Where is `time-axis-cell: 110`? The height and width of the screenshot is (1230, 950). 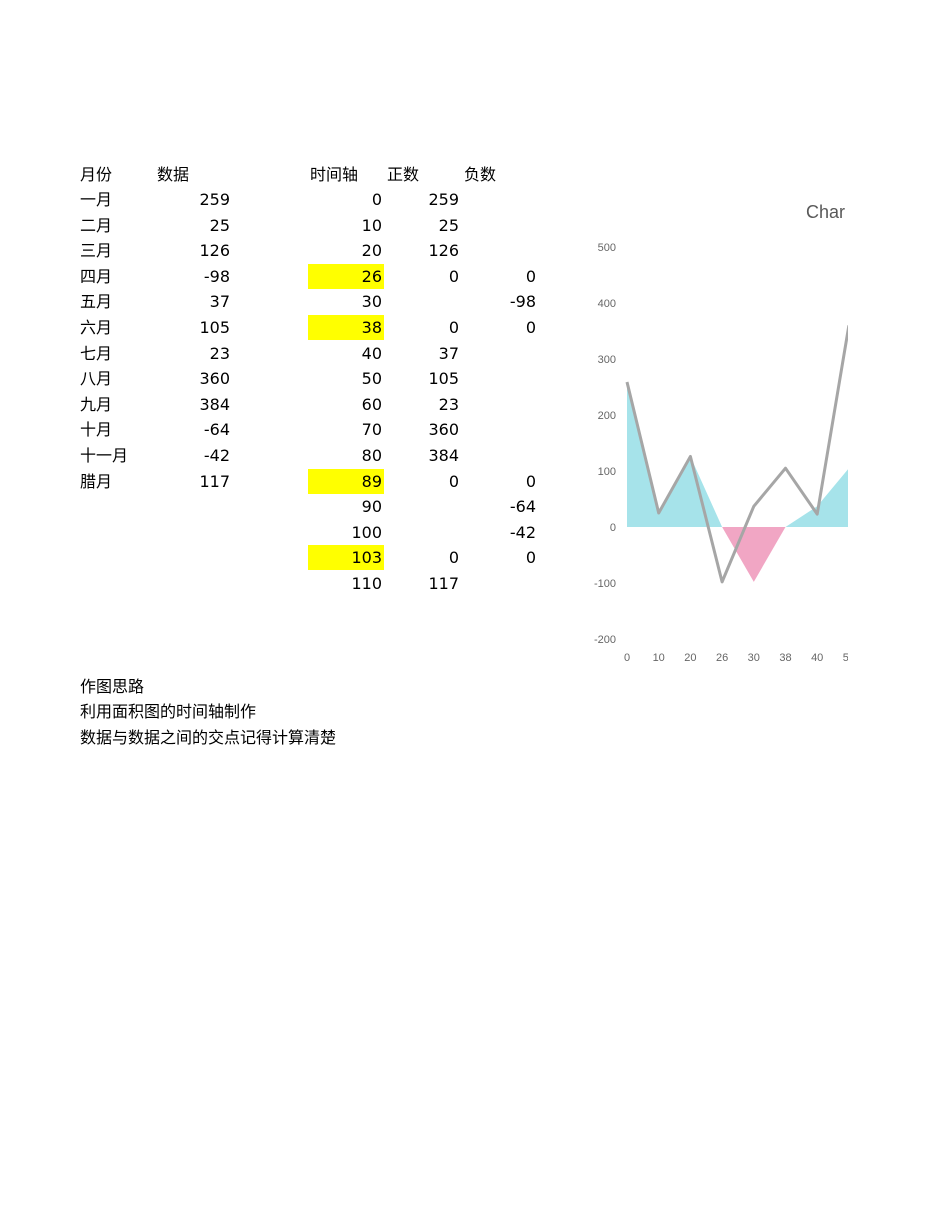 time-axis-cell: 110 is located at coordinates (366, 583).